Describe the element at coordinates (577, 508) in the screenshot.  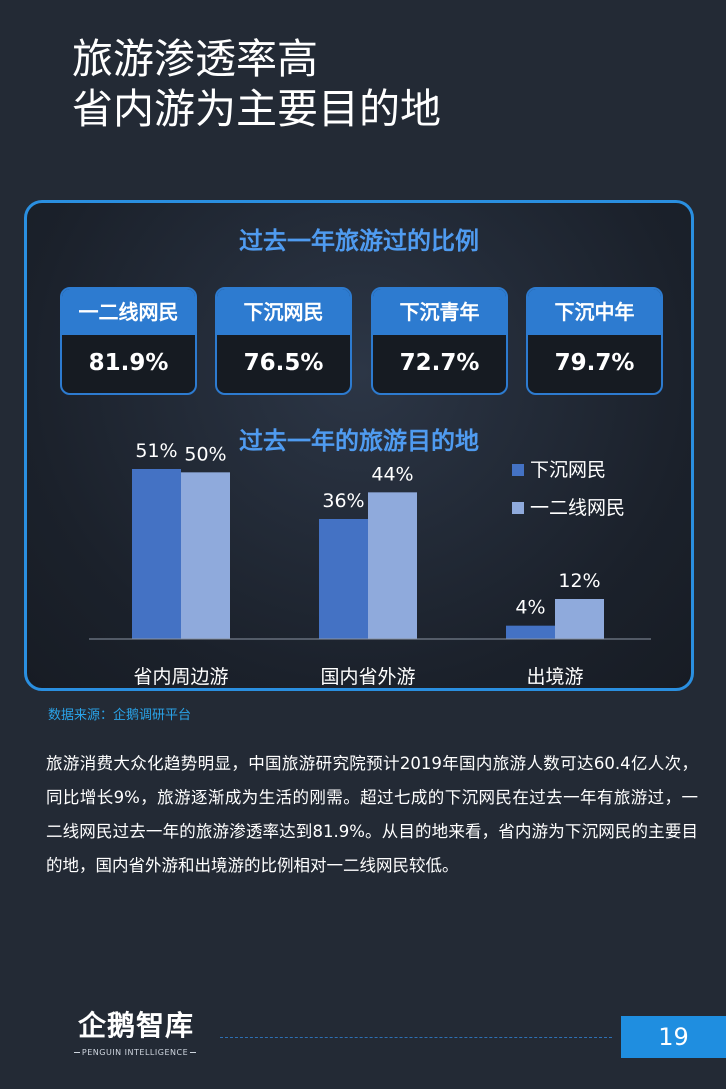
I see `legend-label: 一二线网民` at that location.